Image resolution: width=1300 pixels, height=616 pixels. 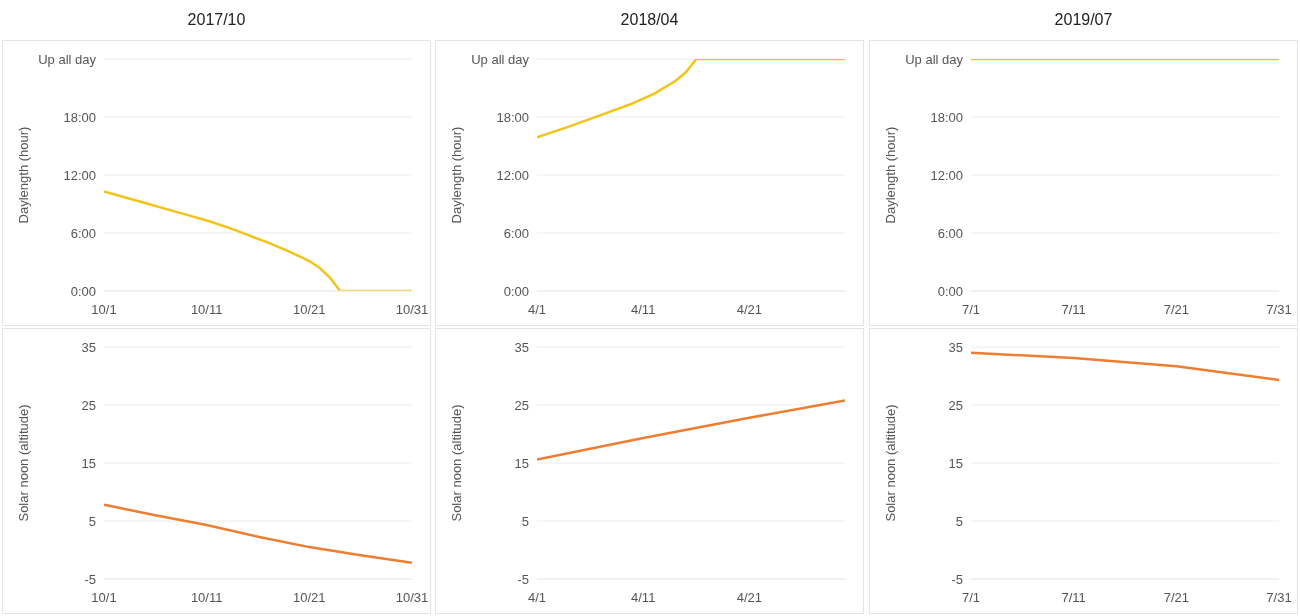 What do you see at coordinates (1083, 20) in the screenshot?
I see `chart-title: 2019/07` at bounding box center [1083, 20].